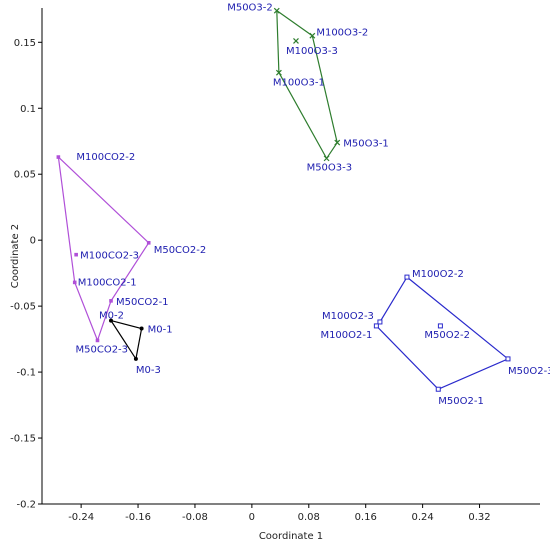  I want to click on x-tick-label: -0.24, so click(81, 517).